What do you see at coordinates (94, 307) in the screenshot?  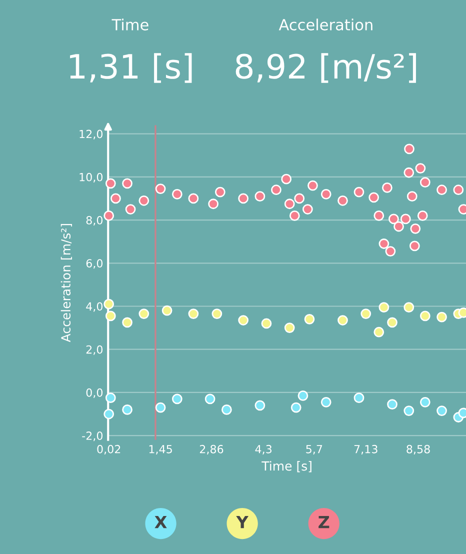 I see `y-tick-label: 4,0` at bounding box center [94, 307].